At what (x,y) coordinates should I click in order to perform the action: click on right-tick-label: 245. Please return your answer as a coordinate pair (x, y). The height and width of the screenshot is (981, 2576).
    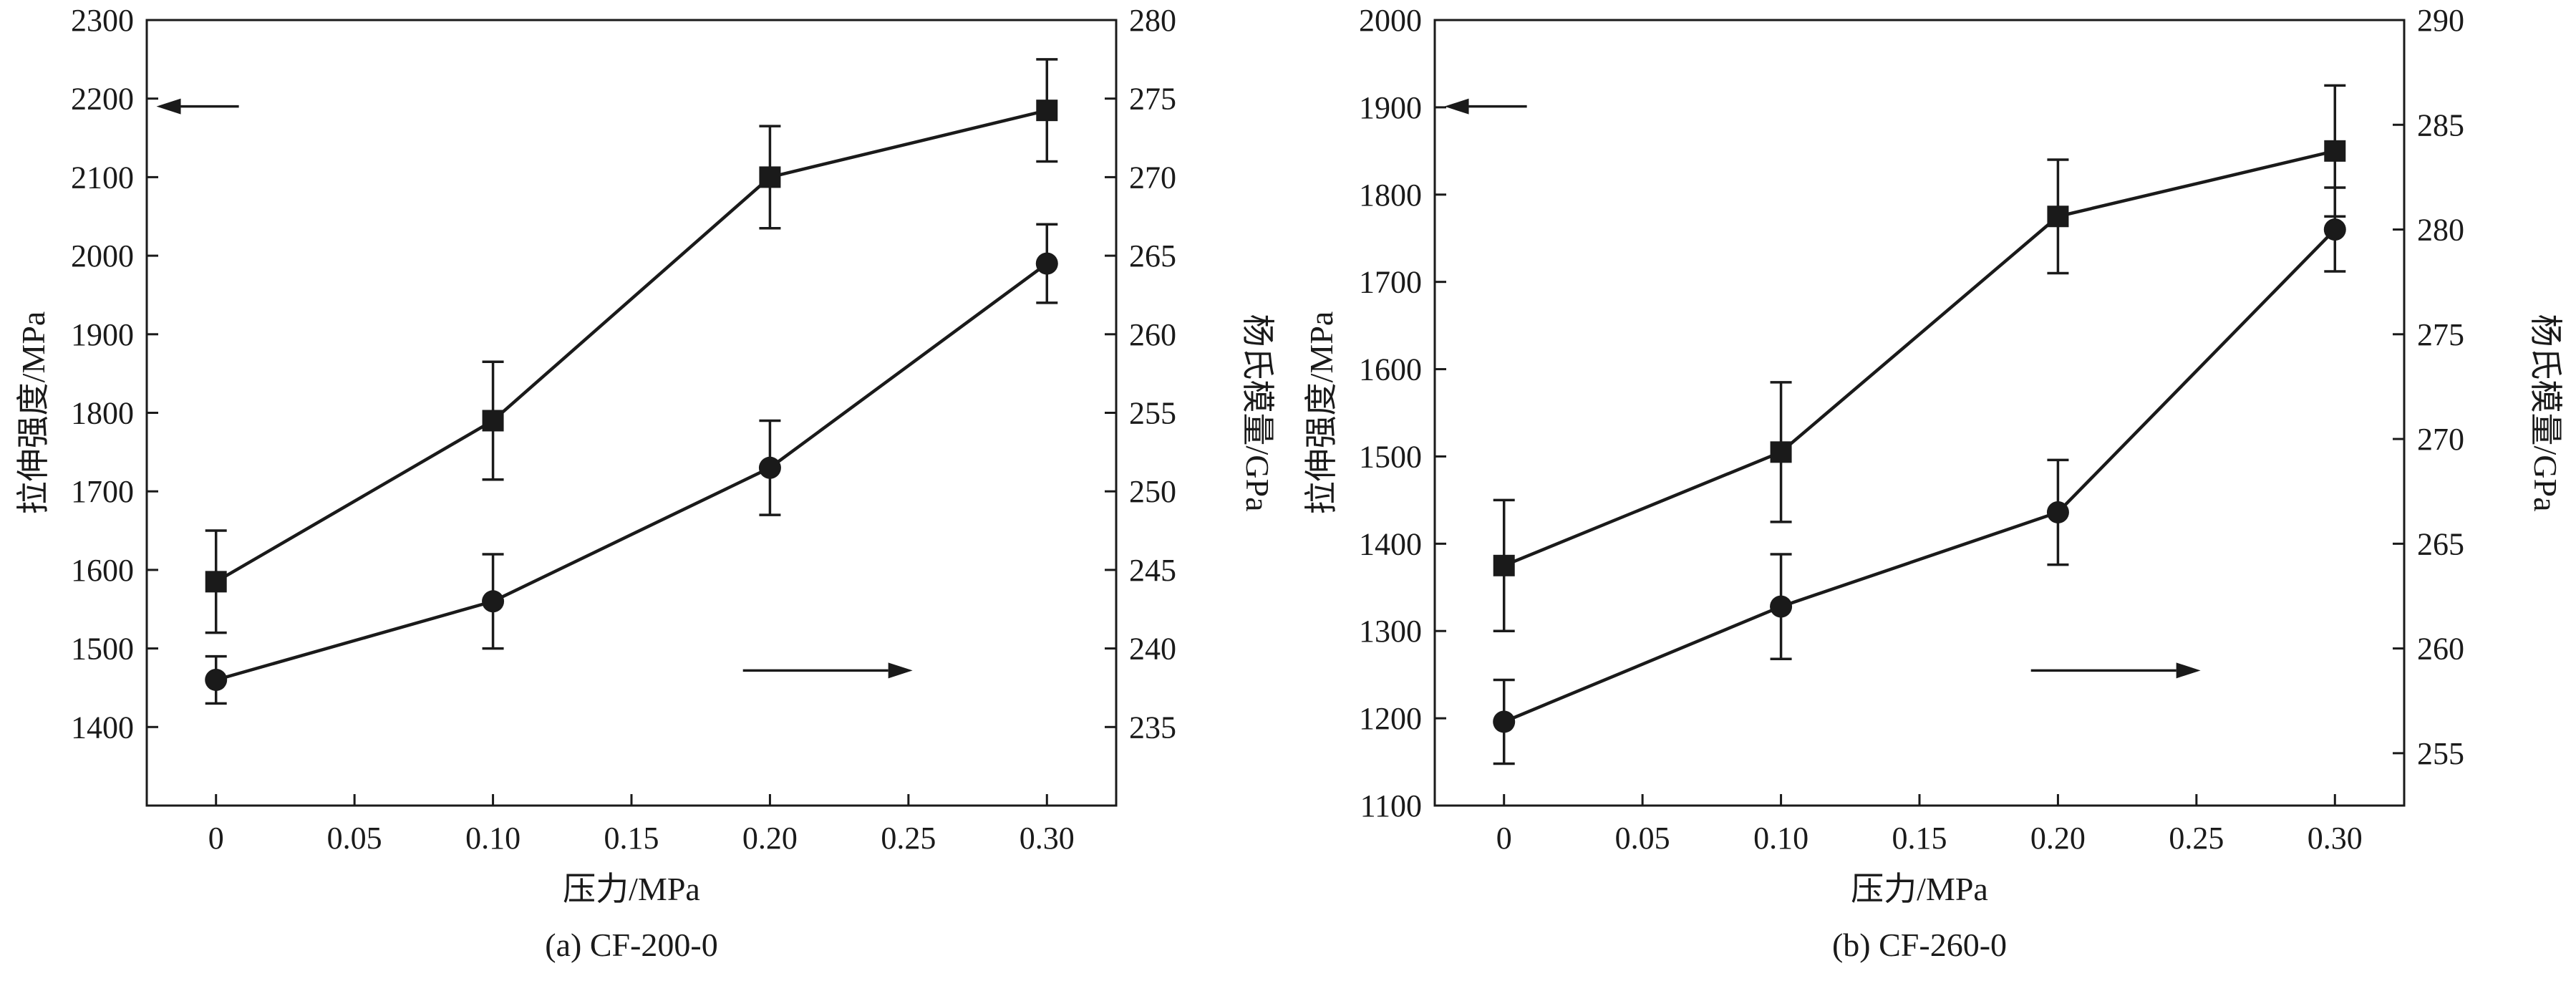
    Looking at the image, I should click on (1152, 570).